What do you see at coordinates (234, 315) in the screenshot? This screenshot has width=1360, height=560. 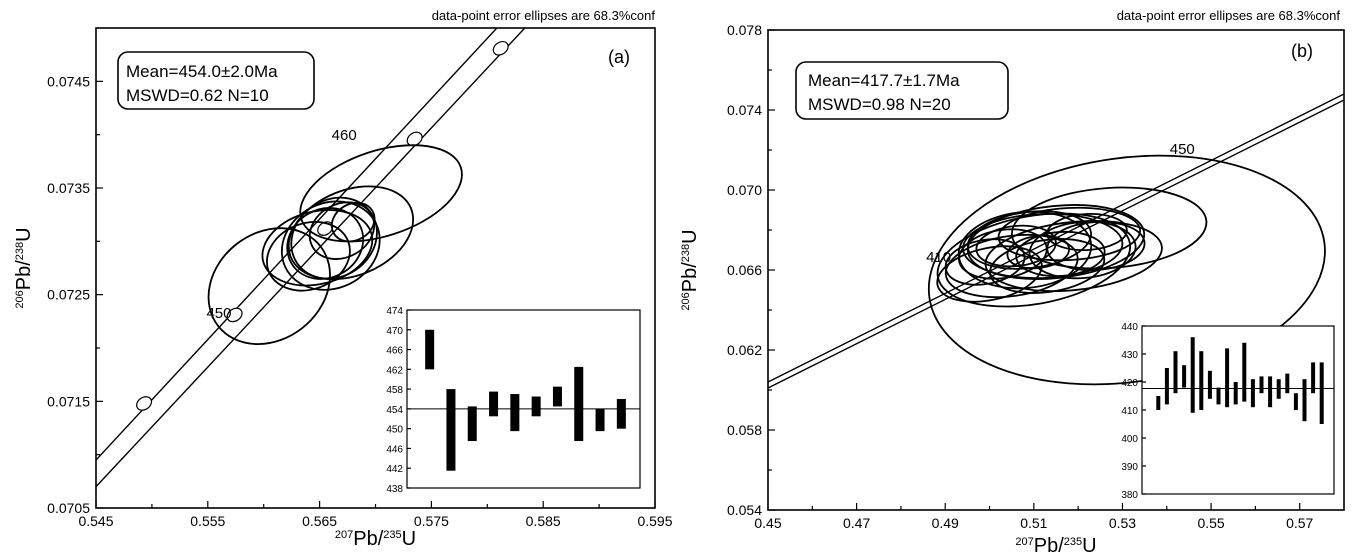 I see `concordia-age-marker` at bounding box center [234, 315].